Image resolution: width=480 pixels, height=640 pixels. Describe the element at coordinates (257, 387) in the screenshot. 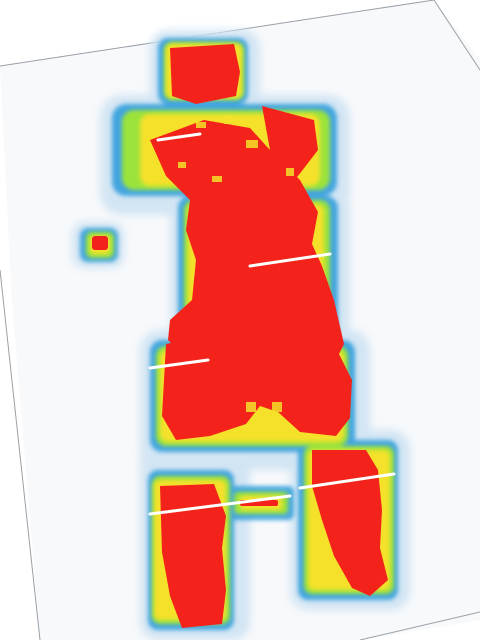

I see `figure-hips` at that location.